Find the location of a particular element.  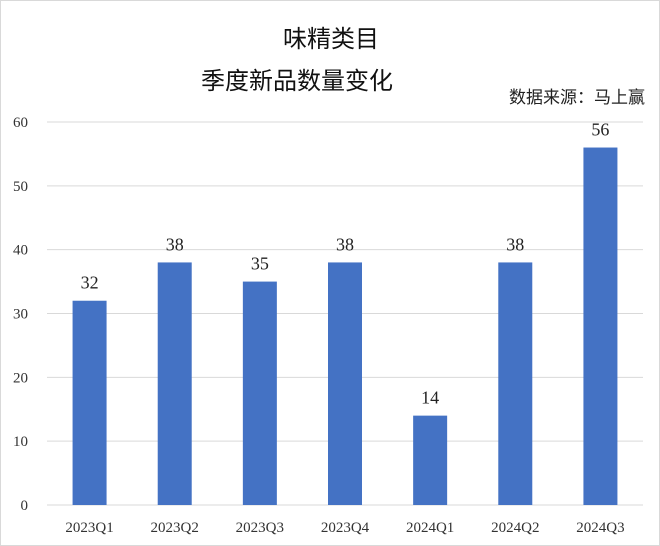

x-tick-label: 2024Q3 is located at coordinates (600, 528).